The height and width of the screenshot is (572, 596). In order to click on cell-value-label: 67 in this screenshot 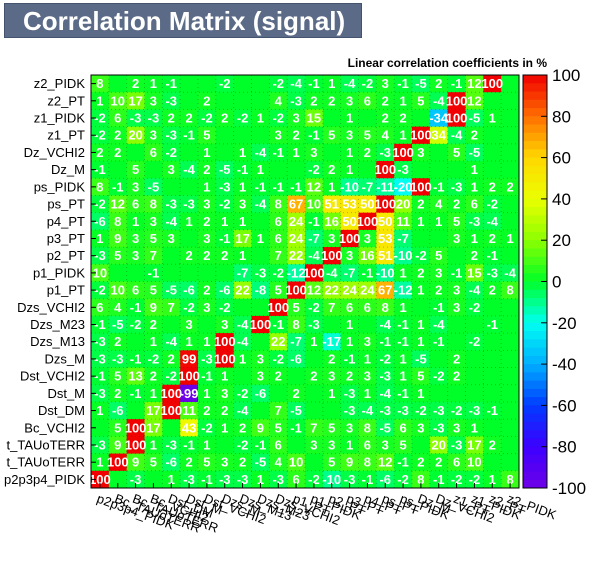, I will do `click(385, 290)`.